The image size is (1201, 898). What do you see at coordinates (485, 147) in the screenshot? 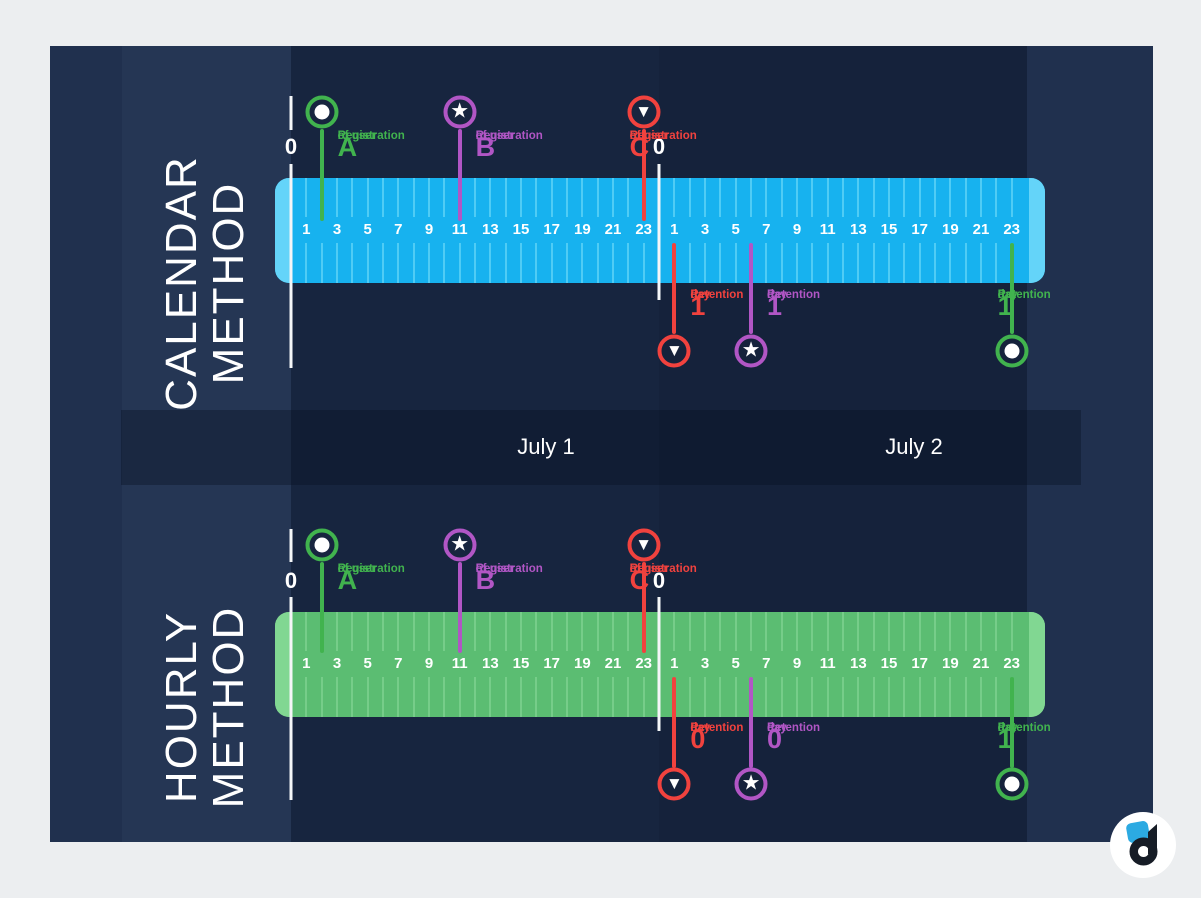
I see `registration-value-B: B` at bounding box center [485, 147].